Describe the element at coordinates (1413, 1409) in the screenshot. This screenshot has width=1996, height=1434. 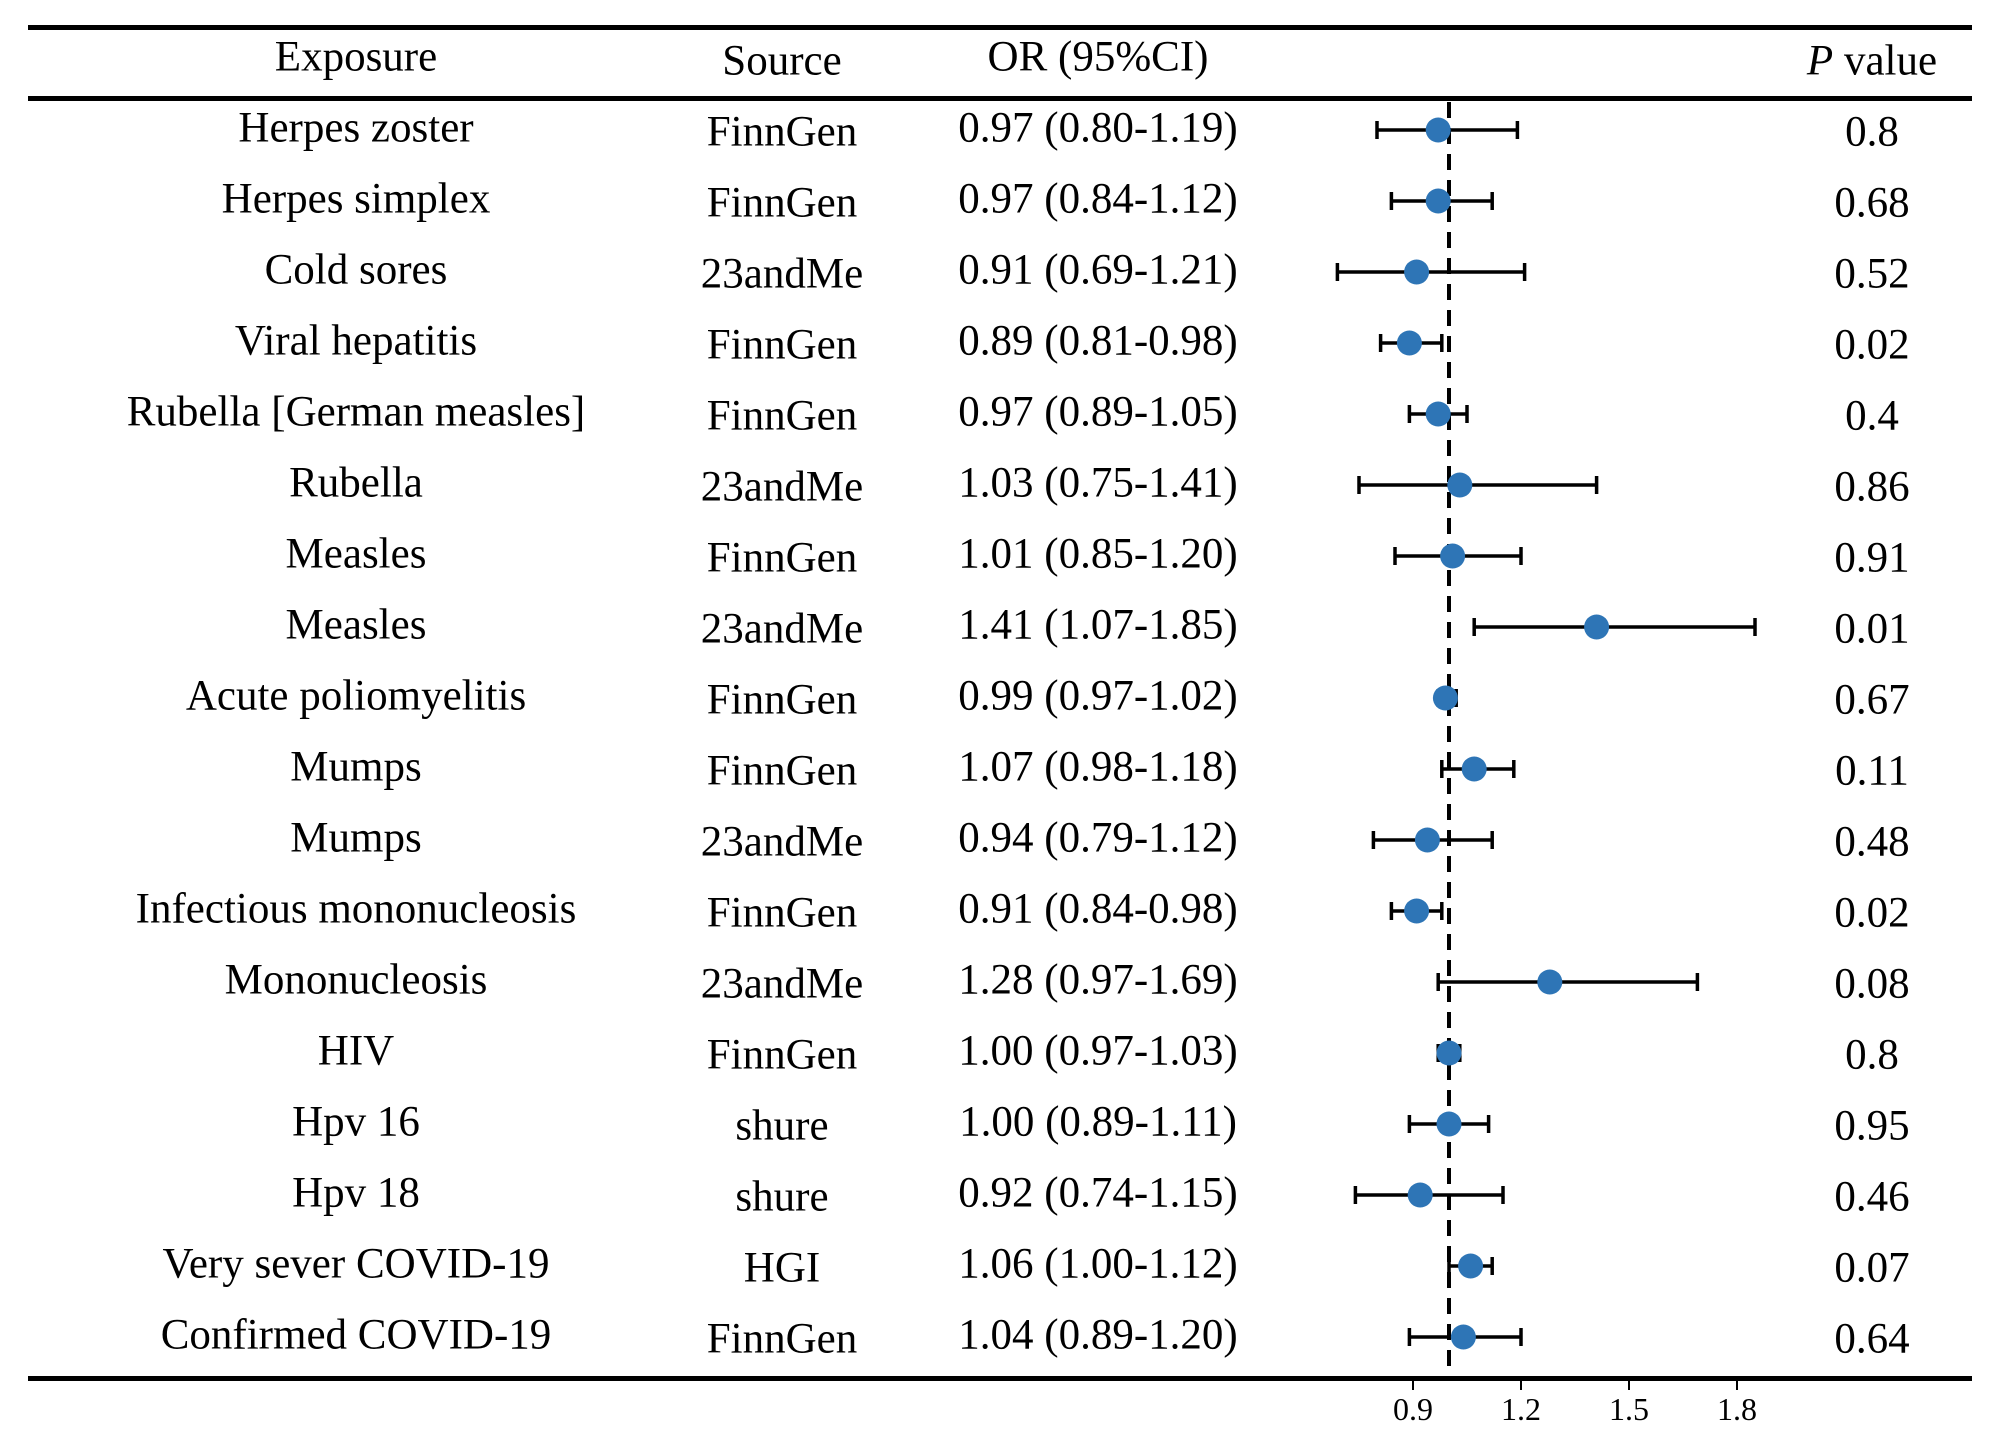
I see `x-tick-label-1: 0.9` at that location.